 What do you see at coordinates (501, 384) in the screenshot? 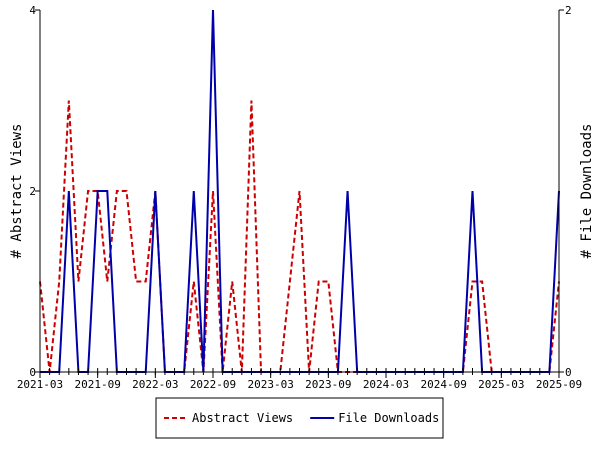
I see `x-tick-label: 2025-03` at bounding box center [501, 384].